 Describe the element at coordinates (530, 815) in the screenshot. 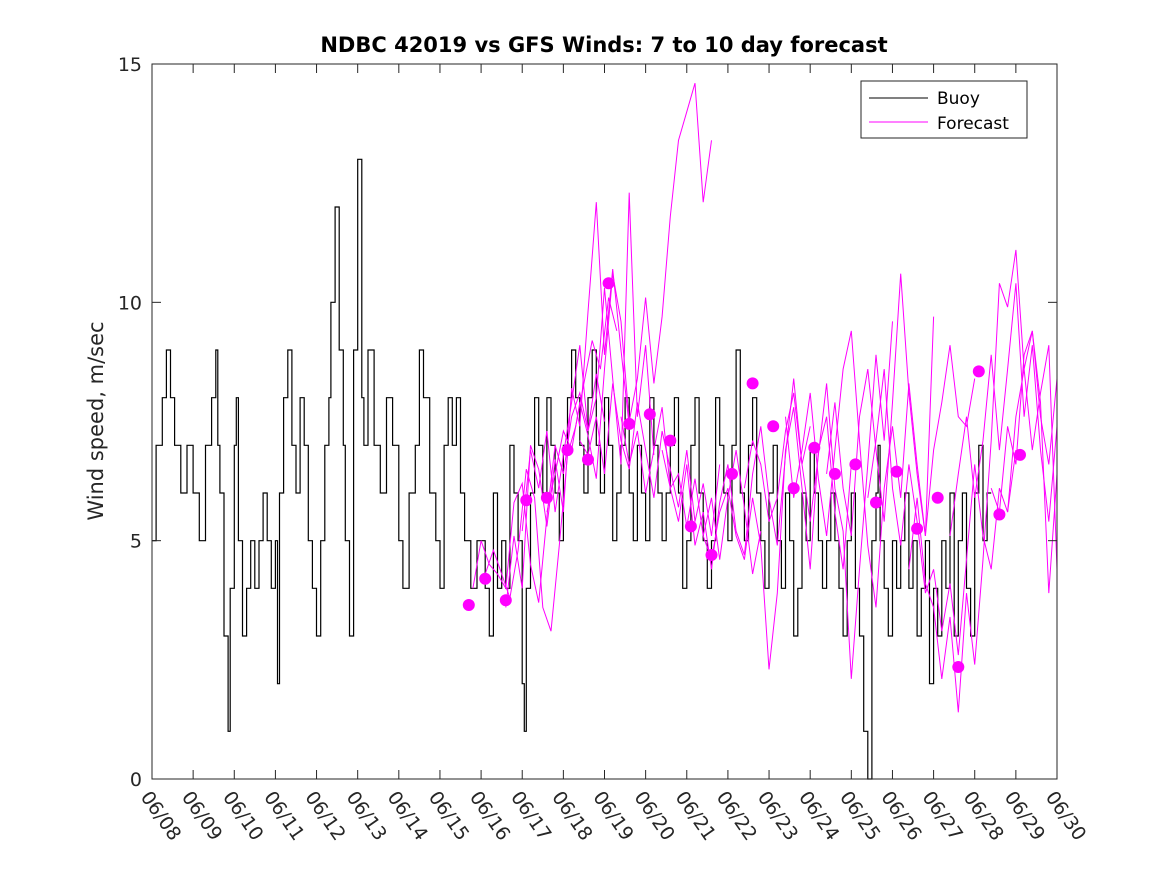

I see `x-tick-label: 06/17` at that location.